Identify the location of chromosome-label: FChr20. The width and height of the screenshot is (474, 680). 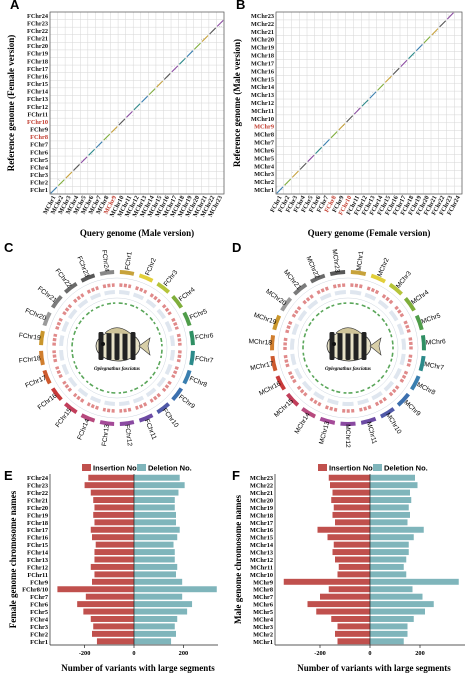
(35, 314).